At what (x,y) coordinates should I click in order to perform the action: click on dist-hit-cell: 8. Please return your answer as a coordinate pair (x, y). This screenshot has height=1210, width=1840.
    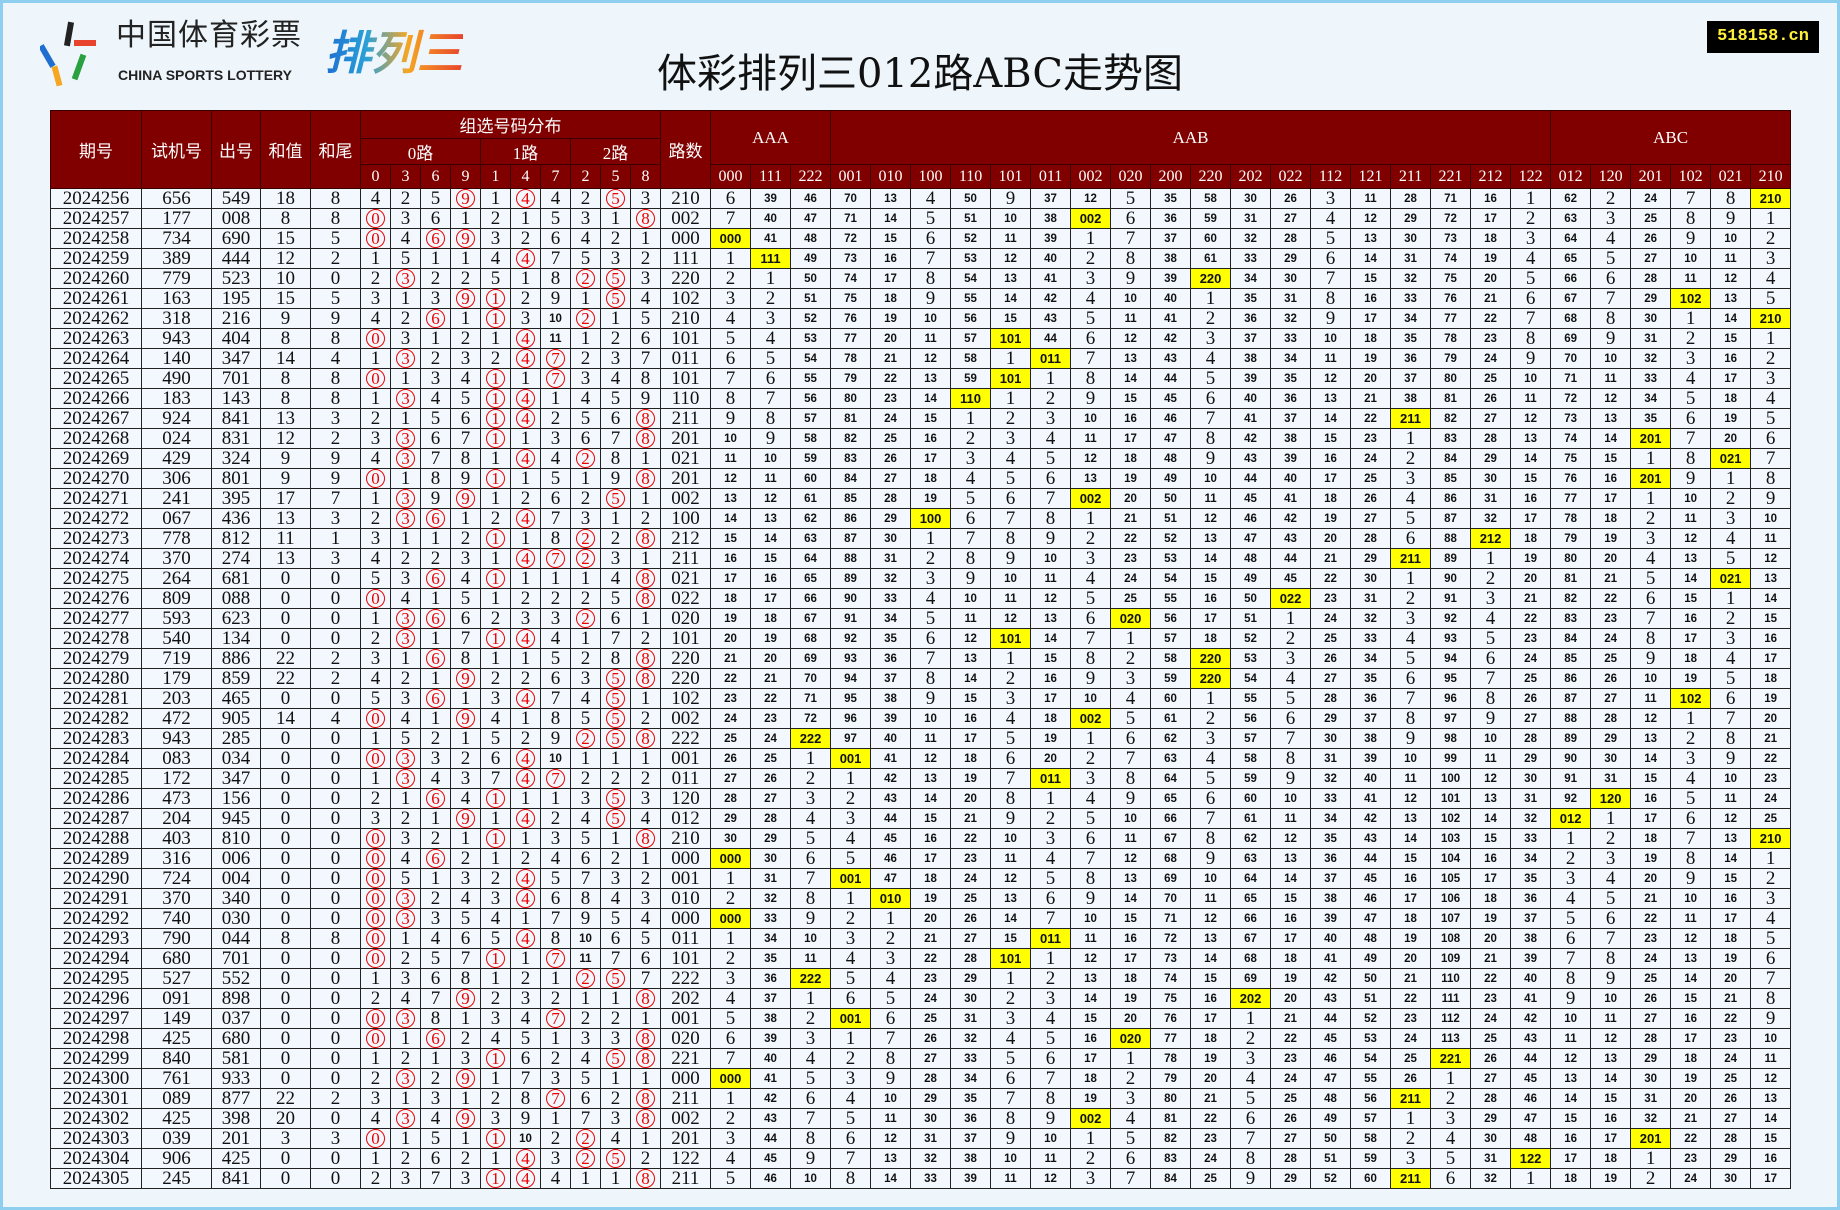
    Looking at the image, I should click on (645, 1058).